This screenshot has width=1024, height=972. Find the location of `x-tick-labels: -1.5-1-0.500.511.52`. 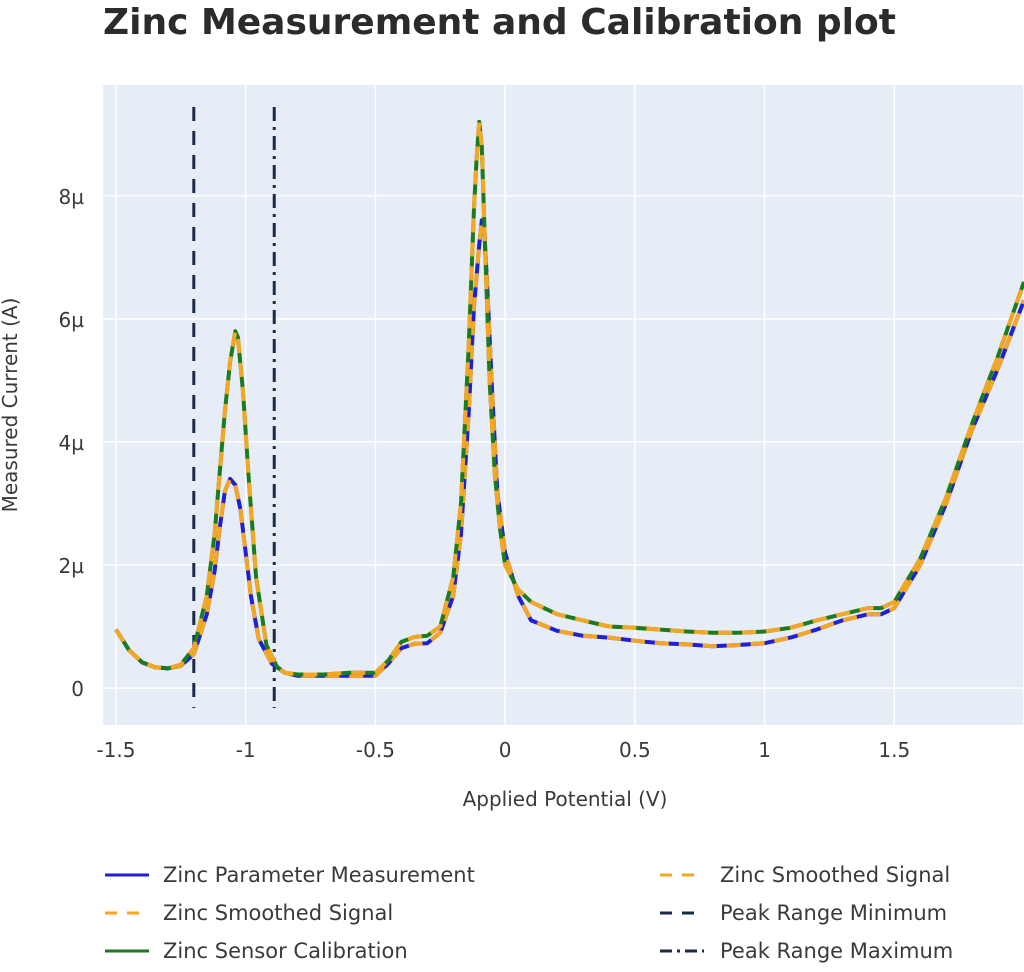

x-tick-labels: -1.5-1-0.500.511.52 is located at coordinates (560, 750).